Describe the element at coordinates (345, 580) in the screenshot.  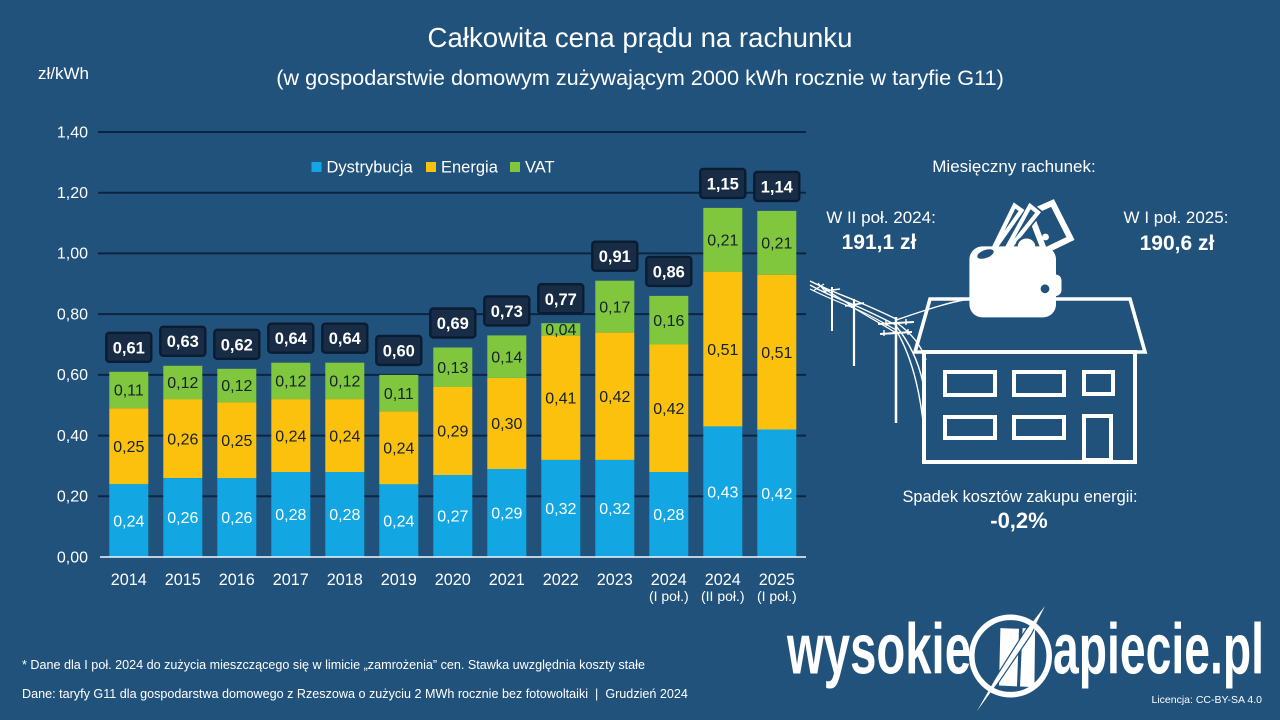
I see `svg-text: 2018` at that location.